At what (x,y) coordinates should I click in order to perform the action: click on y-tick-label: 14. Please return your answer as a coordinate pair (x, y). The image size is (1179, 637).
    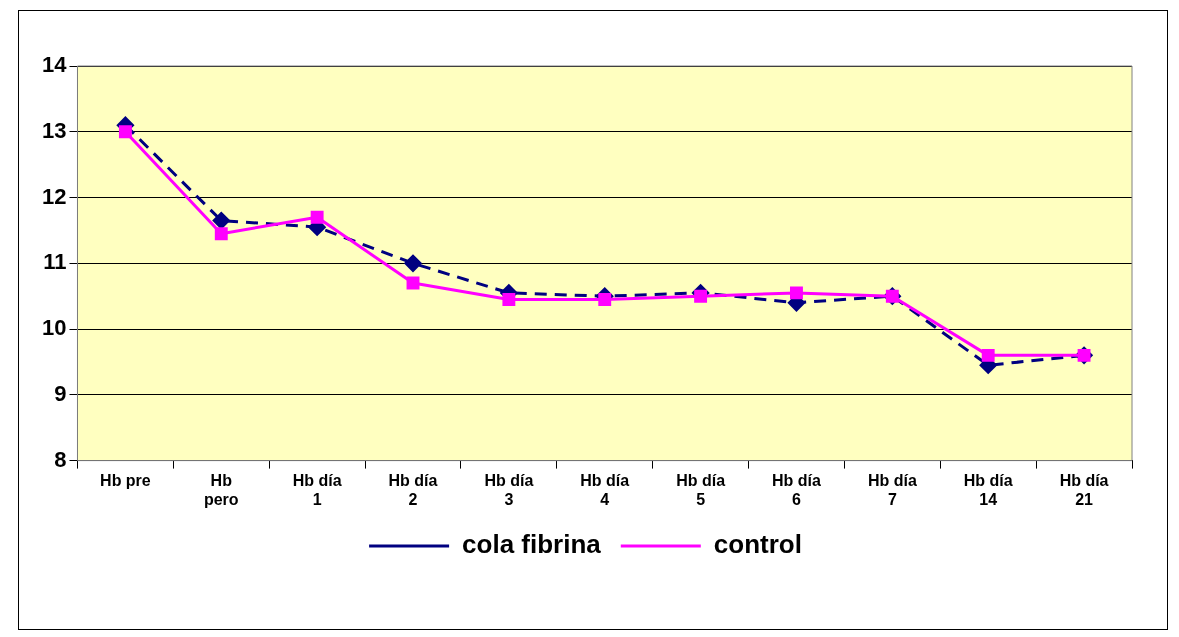
    Looking at the image, I should click on (54, 65).